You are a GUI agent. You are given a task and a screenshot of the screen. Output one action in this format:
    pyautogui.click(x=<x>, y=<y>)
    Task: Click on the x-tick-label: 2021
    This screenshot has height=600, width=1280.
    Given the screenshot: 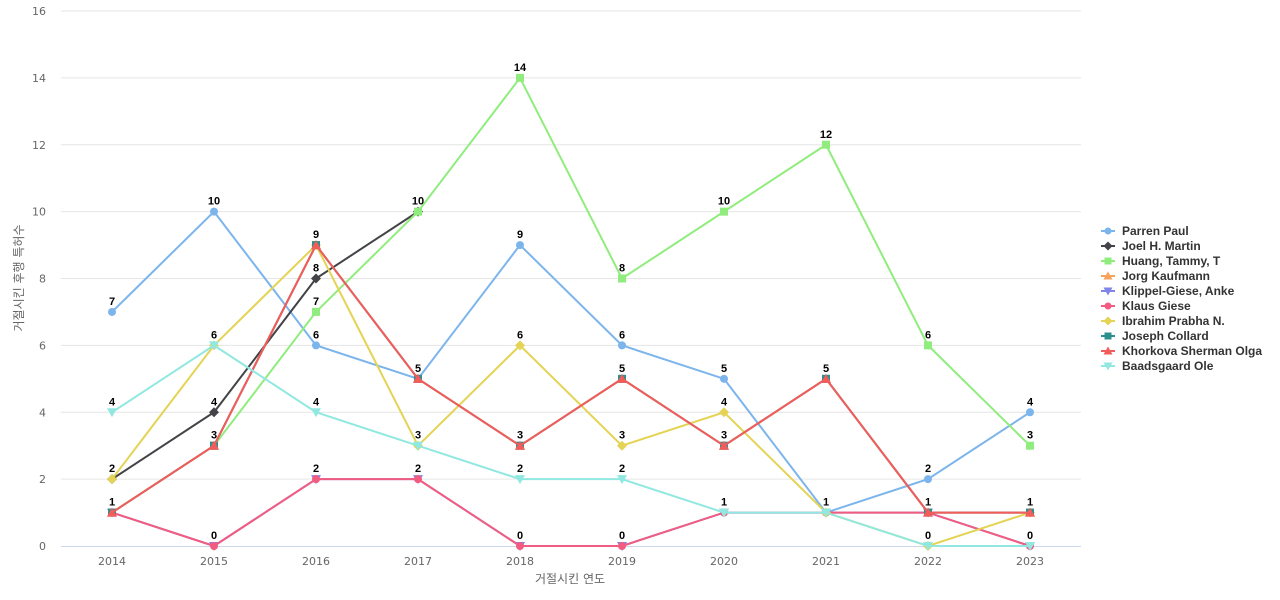 What is the action you would take?
    pyautogui.click(x=826, y=561)
    